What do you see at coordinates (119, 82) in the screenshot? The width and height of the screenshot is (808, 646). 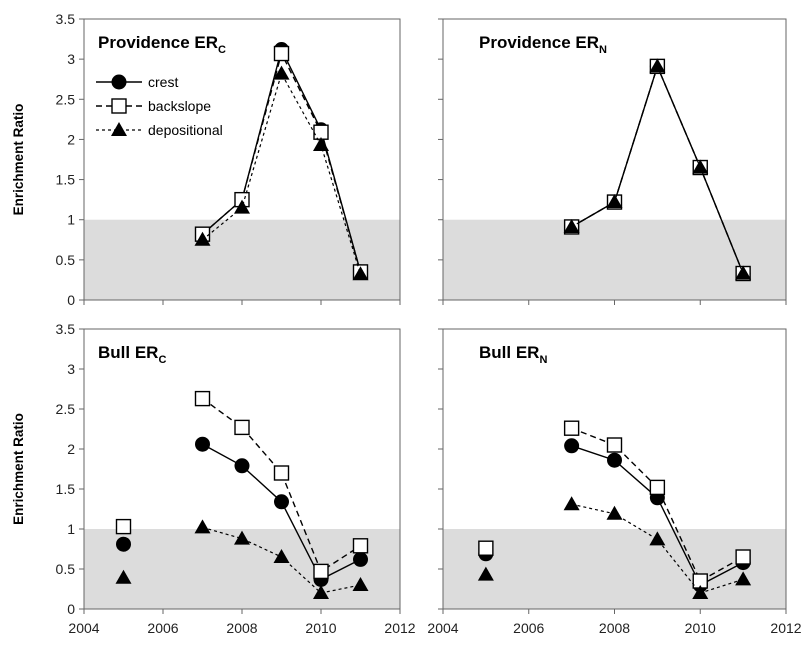 I see `legend-marker-crest` at bounding box center [119, 82].